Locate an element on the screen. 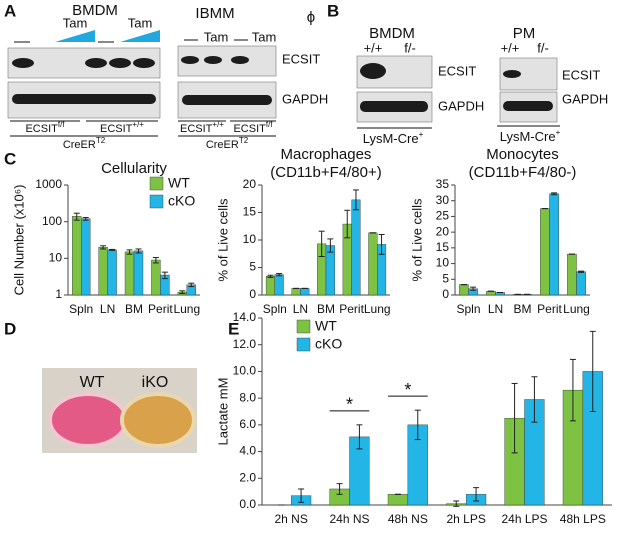 The height and width of the screenshot is (546, 621). cre-text: LysM-Cre is located at coordinates (391, 138).